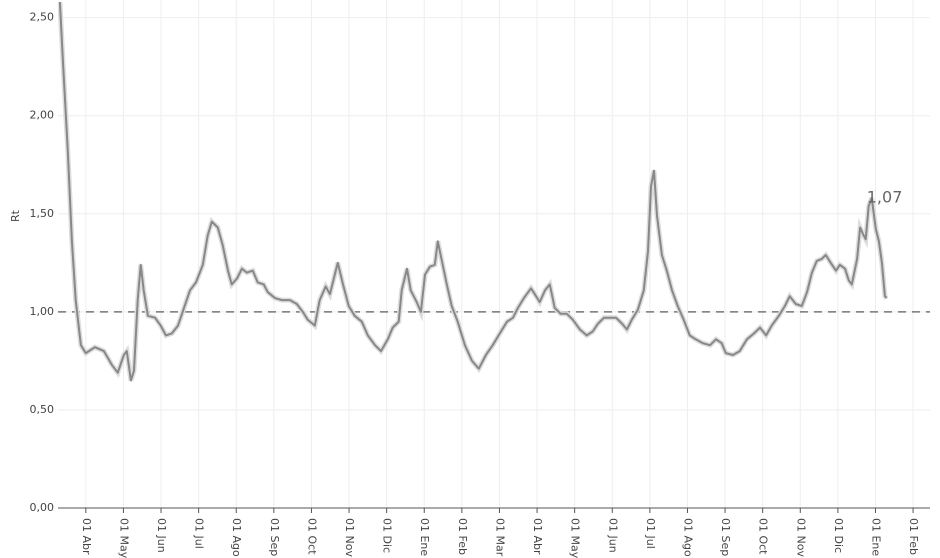 The height and width of the screenshot is (558, 940). Describe the element at coordinates (15, 215) in the screenshot. I see `y-axis-title: Rt` at that location.